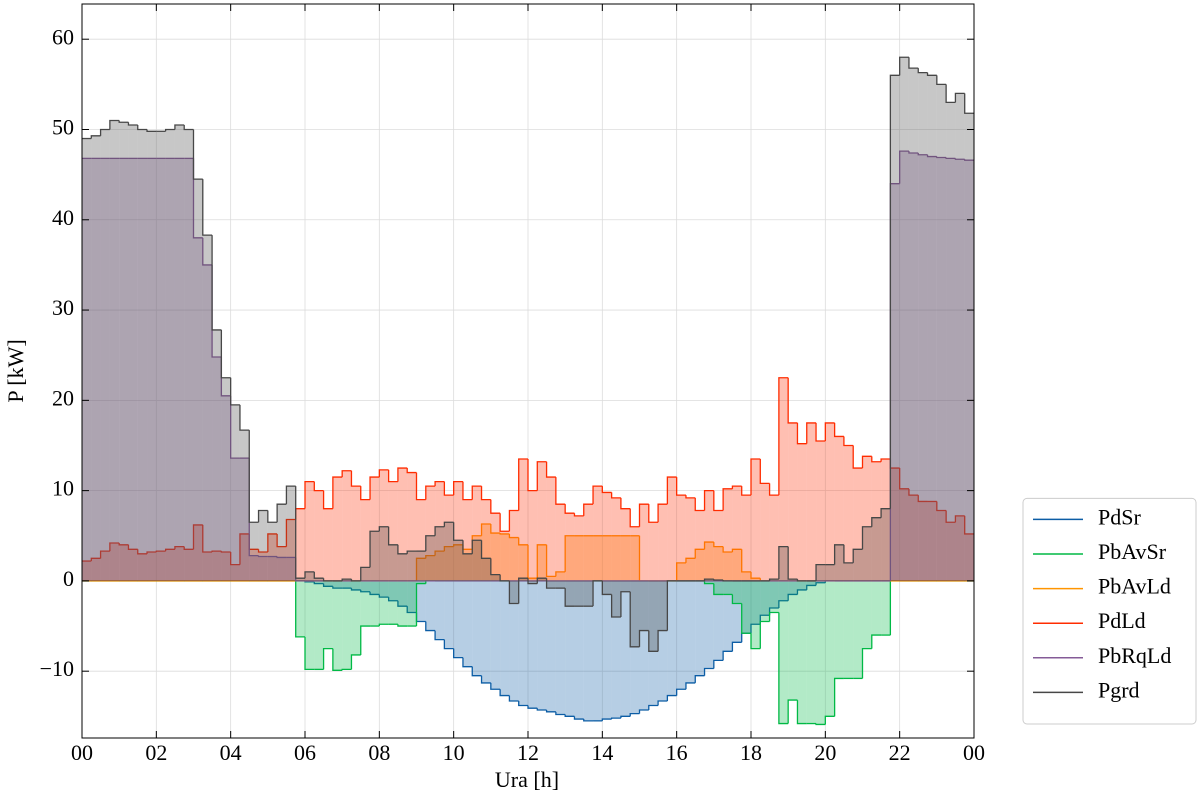  I want to click on x-tick-label: 00, so click(82, 752).